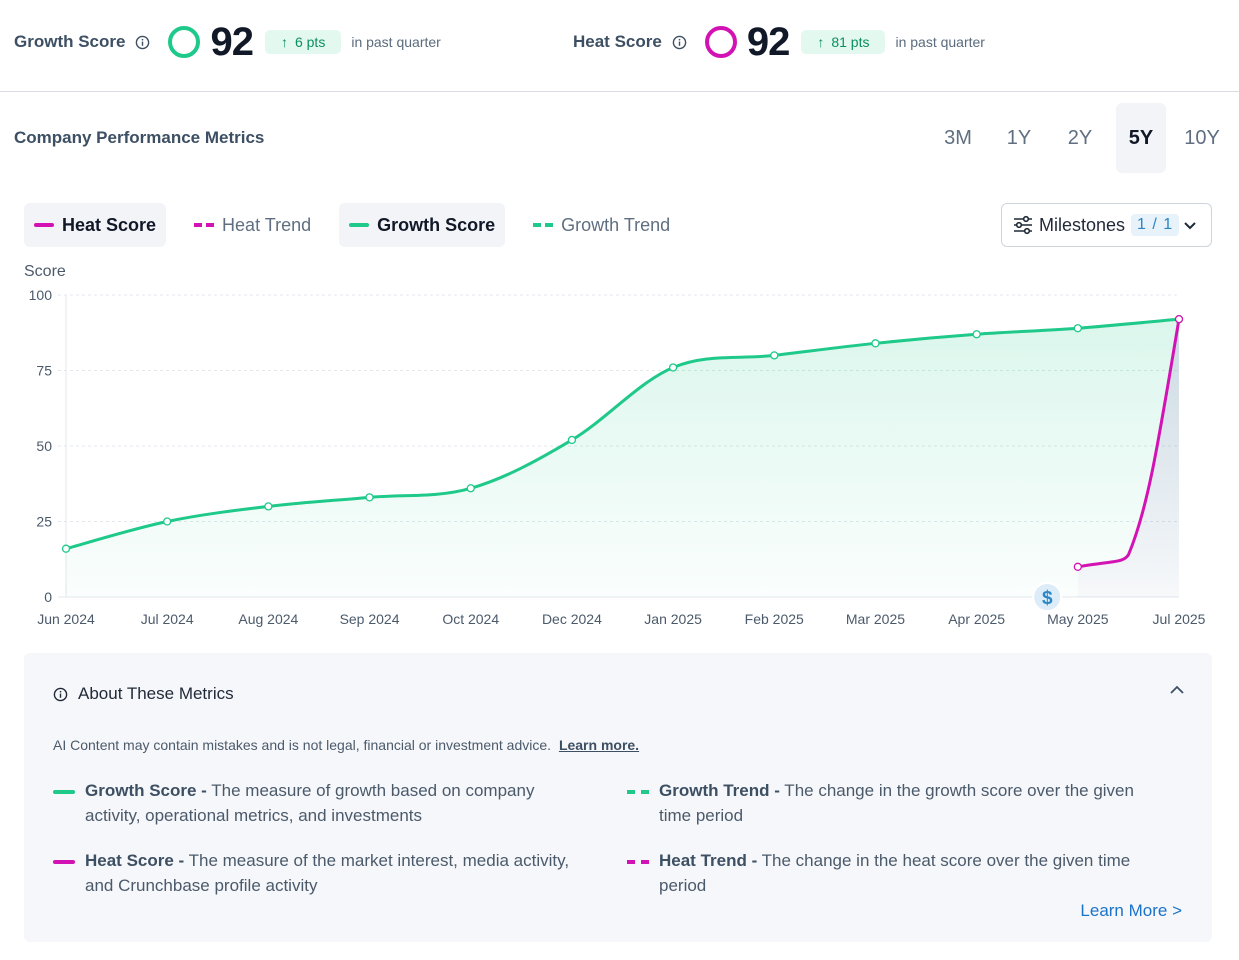 The image size is (1239, 960). What do you see at coordinates (719, 790) in the screenshot?
I see `definition-term: Growth Trend -` at bounding box center [719, 790].